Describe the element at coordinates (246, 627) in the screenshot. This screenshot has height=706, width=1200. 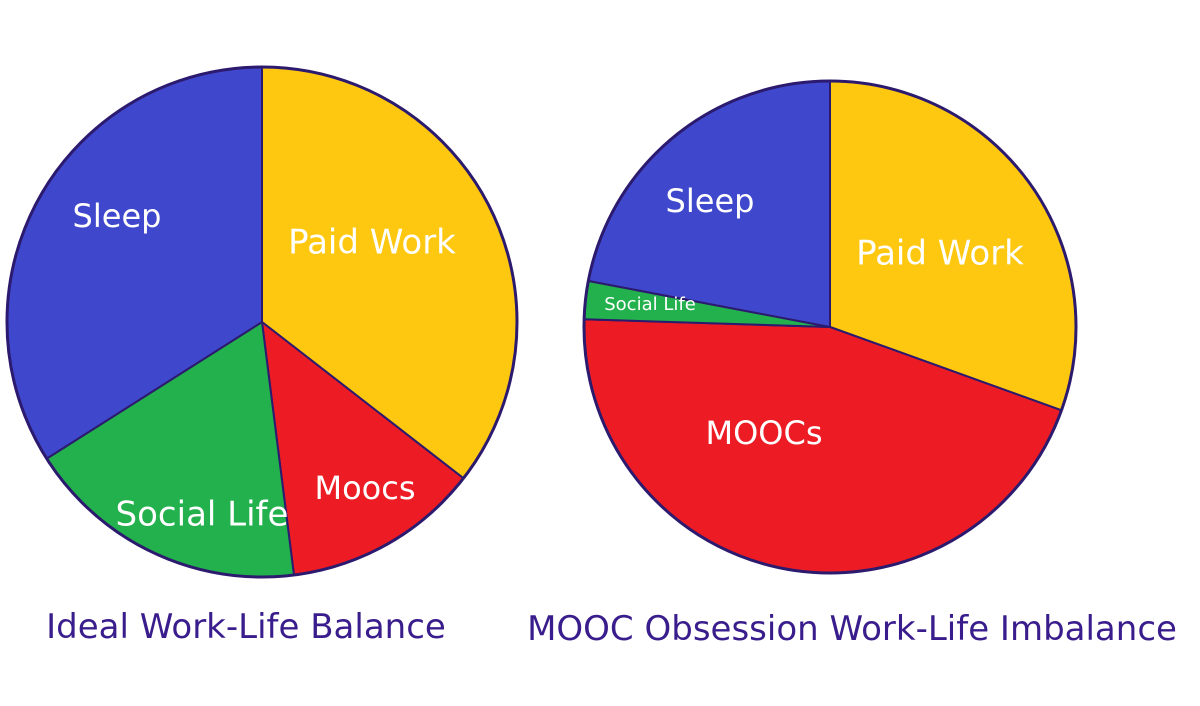
I see `chart-title-ideal: Ideal Work-Life Balance` at that location.